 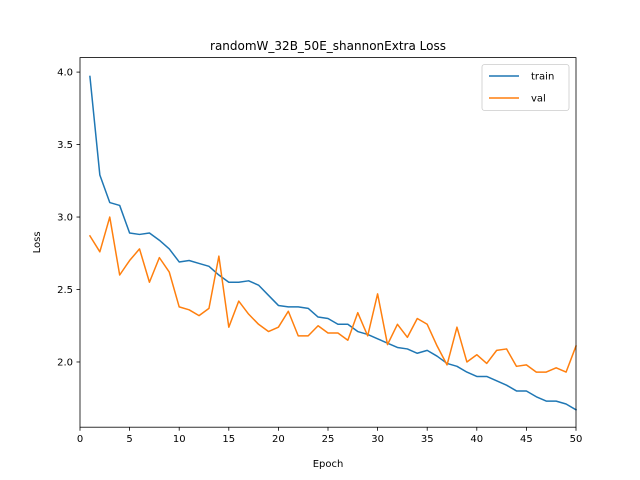 What do you see at coordinates (328, 439) in the screenshot?
I see `x-tick-label: 25` at bounding box center [328, 439].